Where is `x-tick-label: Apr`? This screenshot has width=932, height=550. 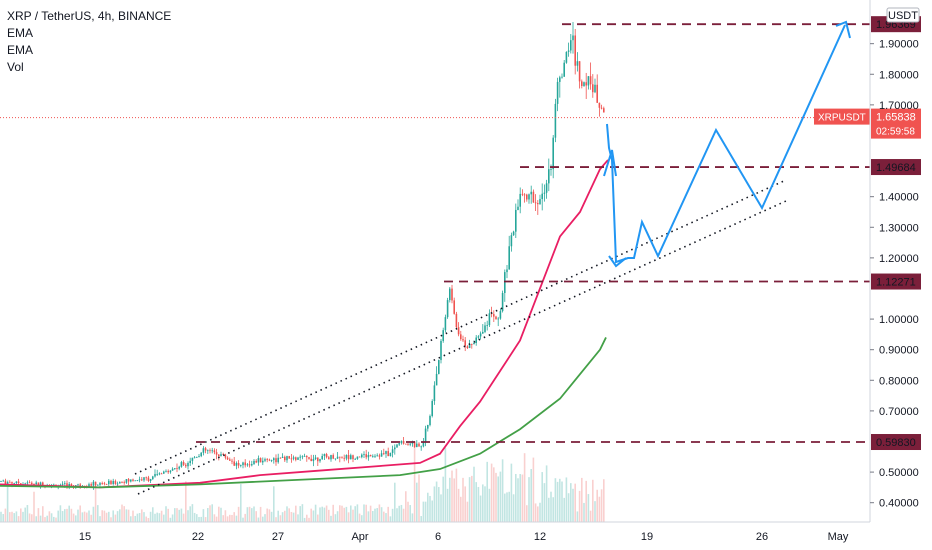 x-tick-label: Apr is located at coordinates (359, 537).